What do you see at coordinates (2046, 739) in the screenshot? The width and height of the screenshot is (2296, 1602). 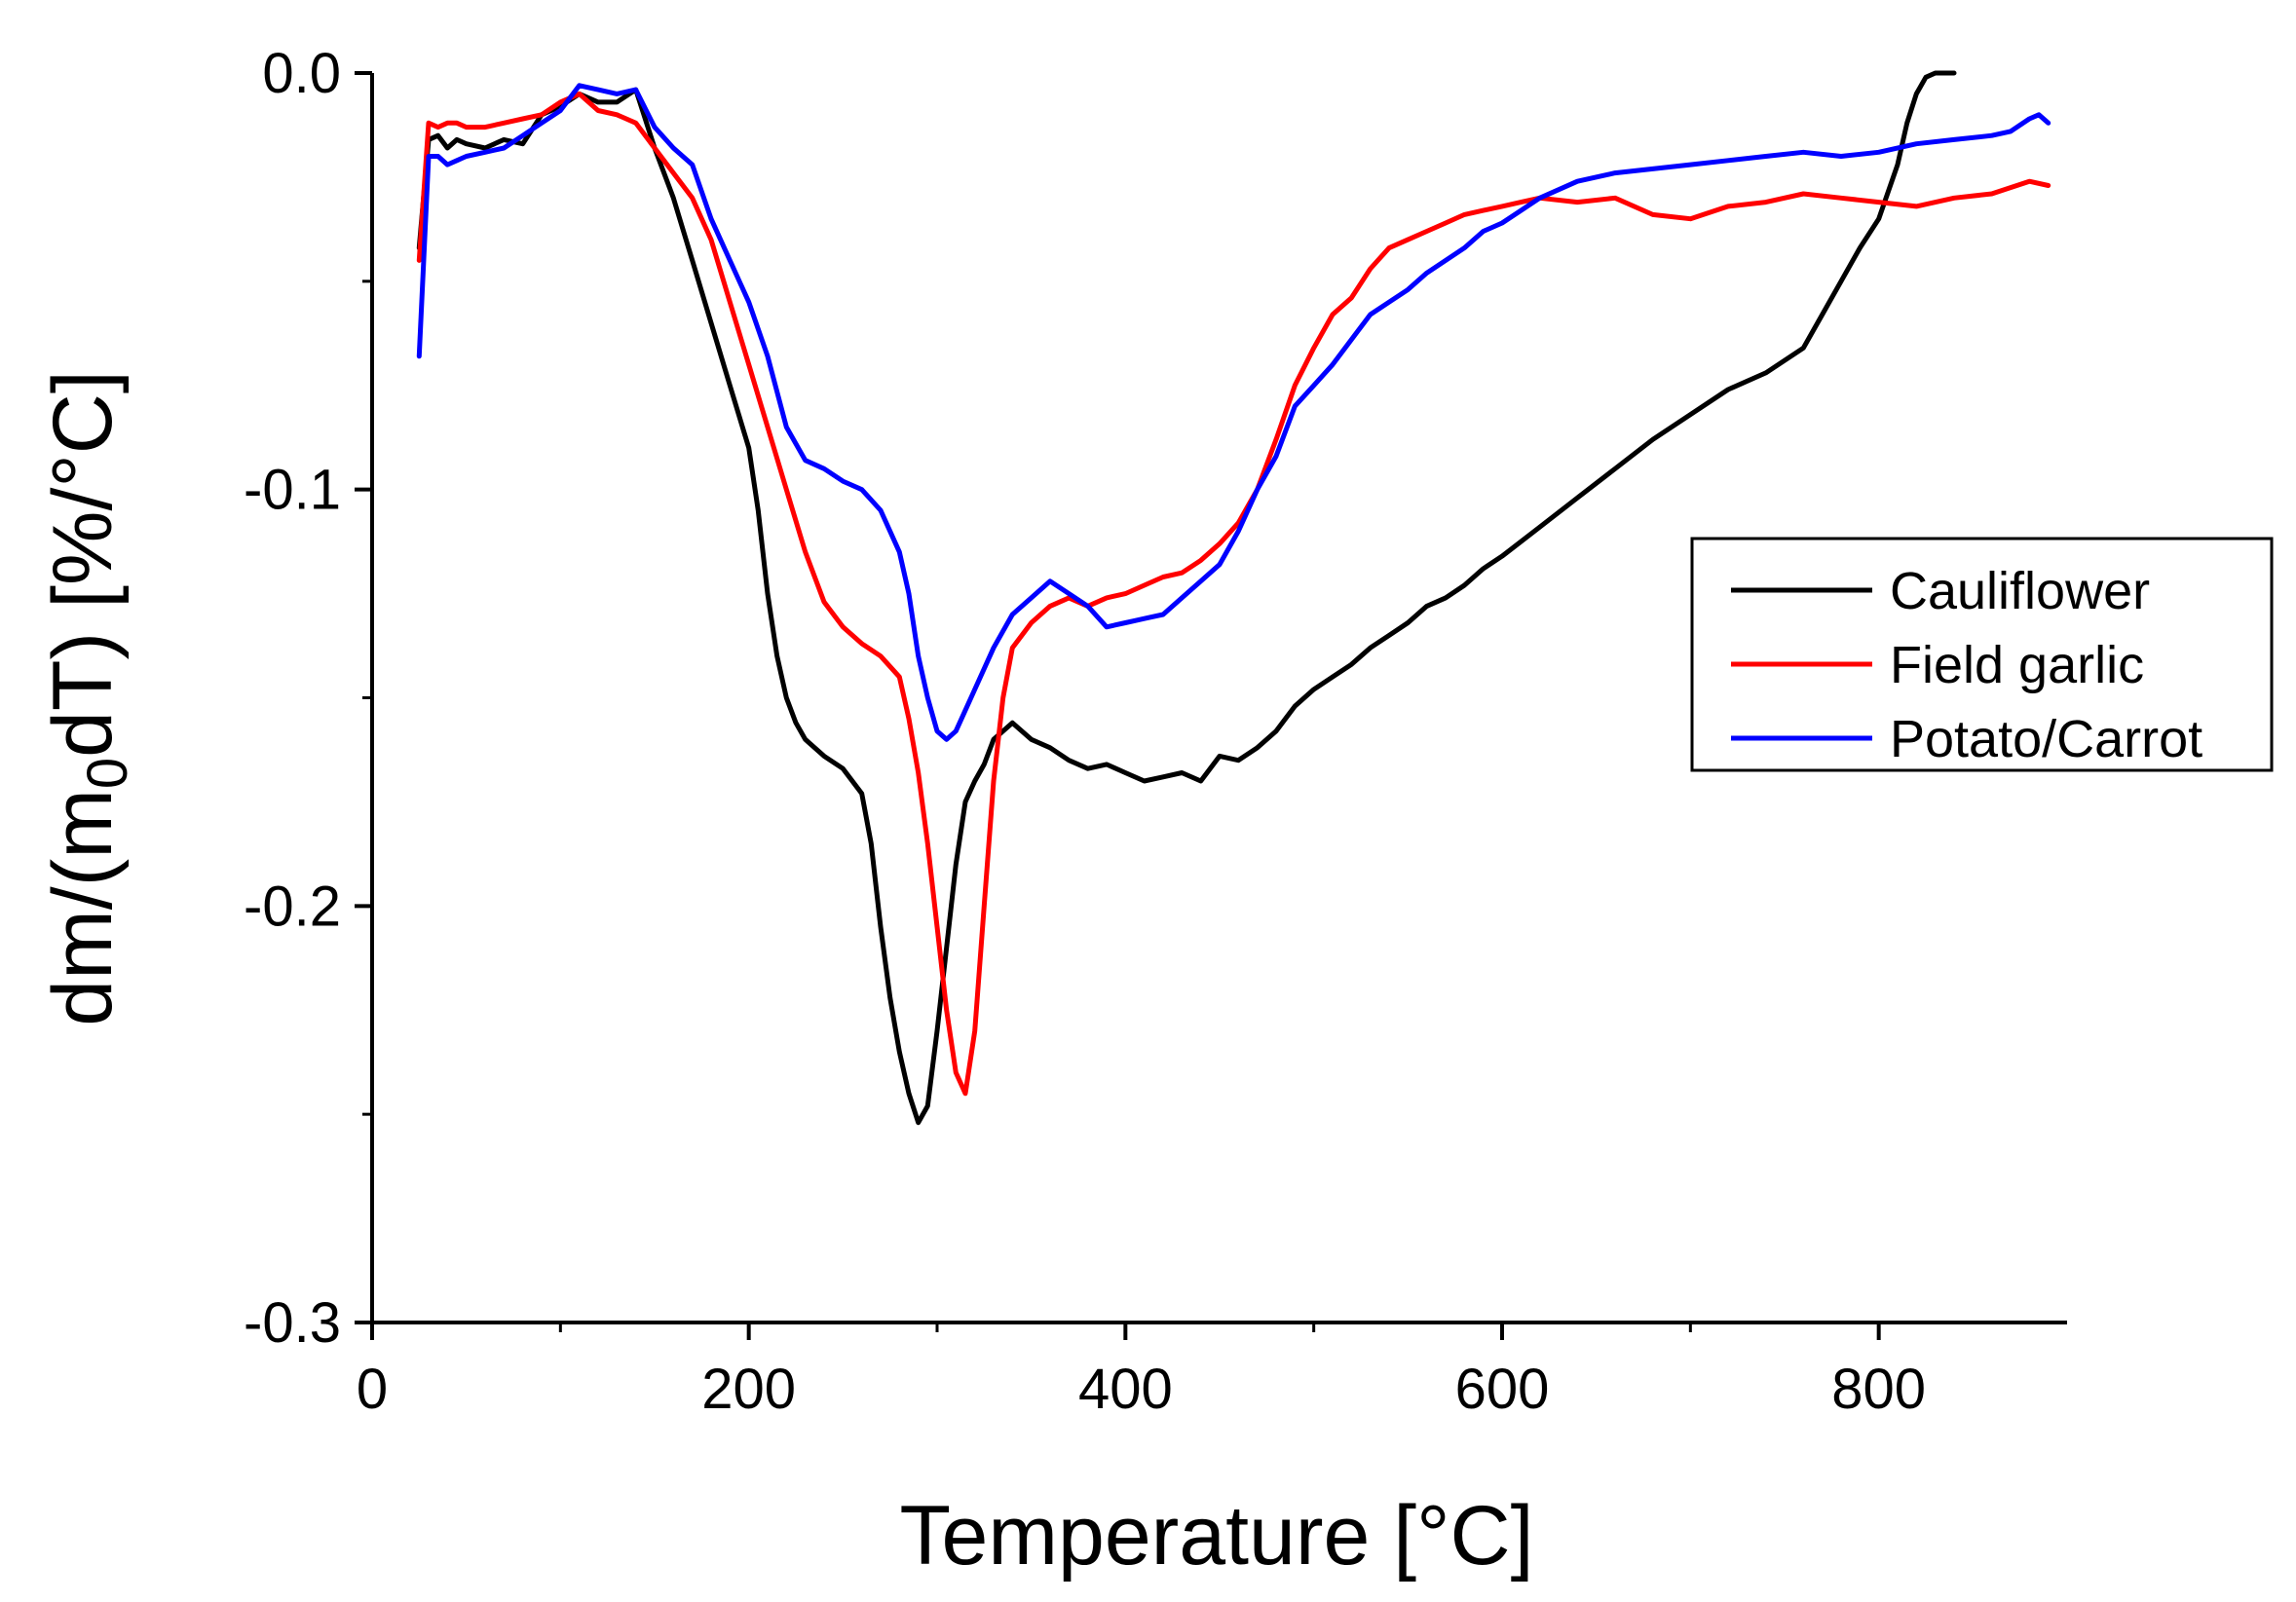 I see `legend-label-potato-carrot: Potato/Carrot` at bounding box center [2046, 739].